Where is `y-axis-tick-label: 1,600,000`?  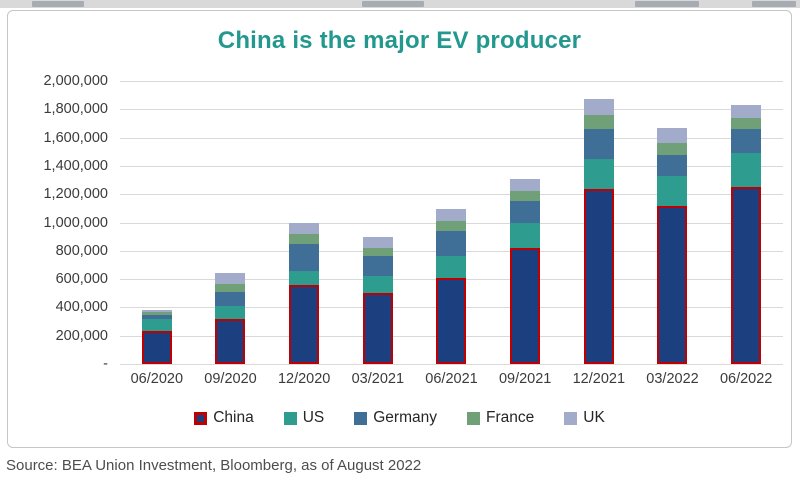 y-axis-tick-label: 1,600,000 is located at coordinates (75, 137).